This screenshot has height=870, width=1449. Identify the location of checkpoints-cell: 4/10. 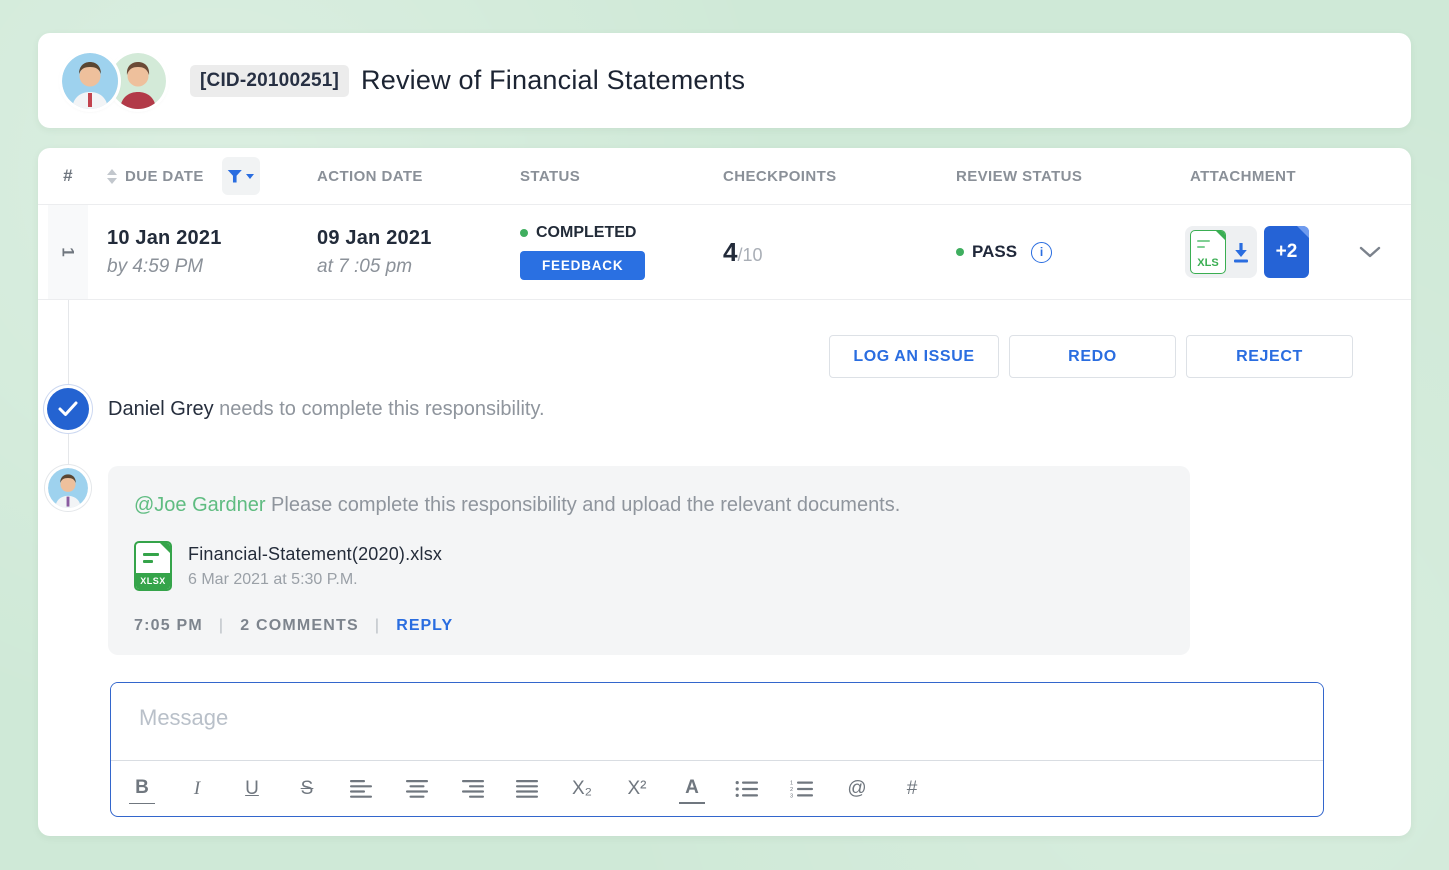
(820, 252).